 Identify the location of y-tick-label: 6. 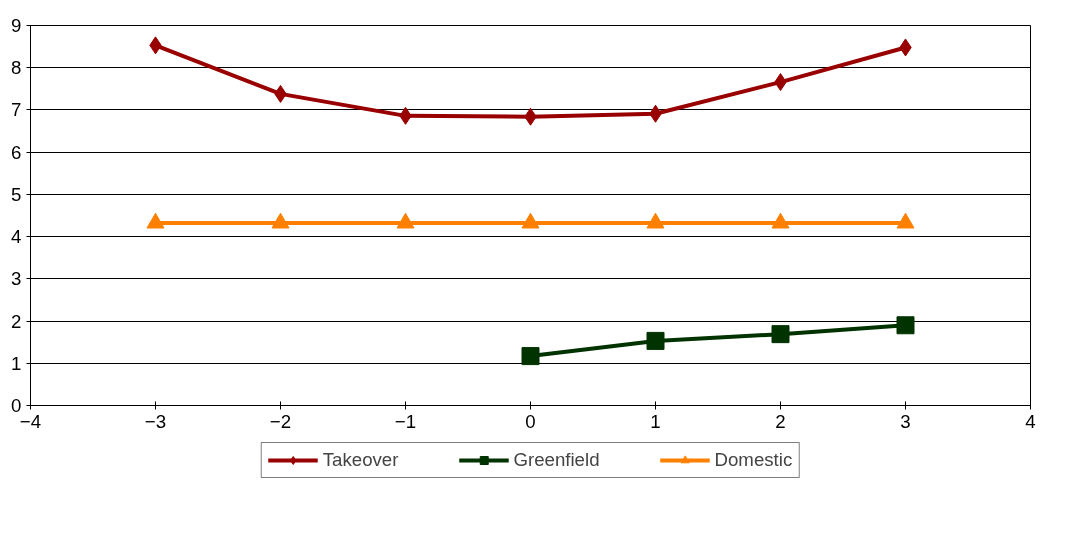
(16, 152).